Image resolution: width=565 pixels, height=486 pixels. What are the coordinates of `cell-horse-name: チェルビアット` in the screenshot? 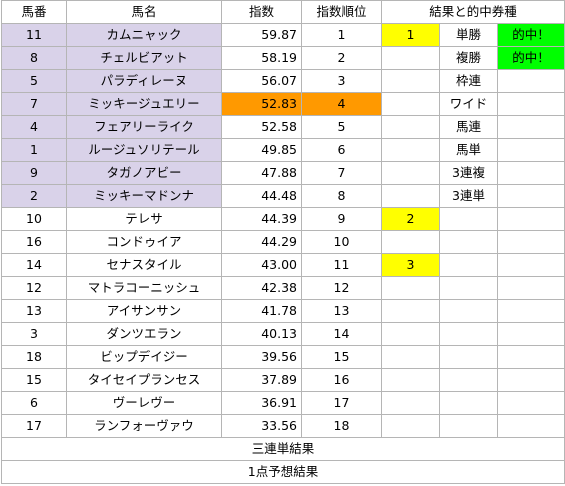 It's located at (144, 58).